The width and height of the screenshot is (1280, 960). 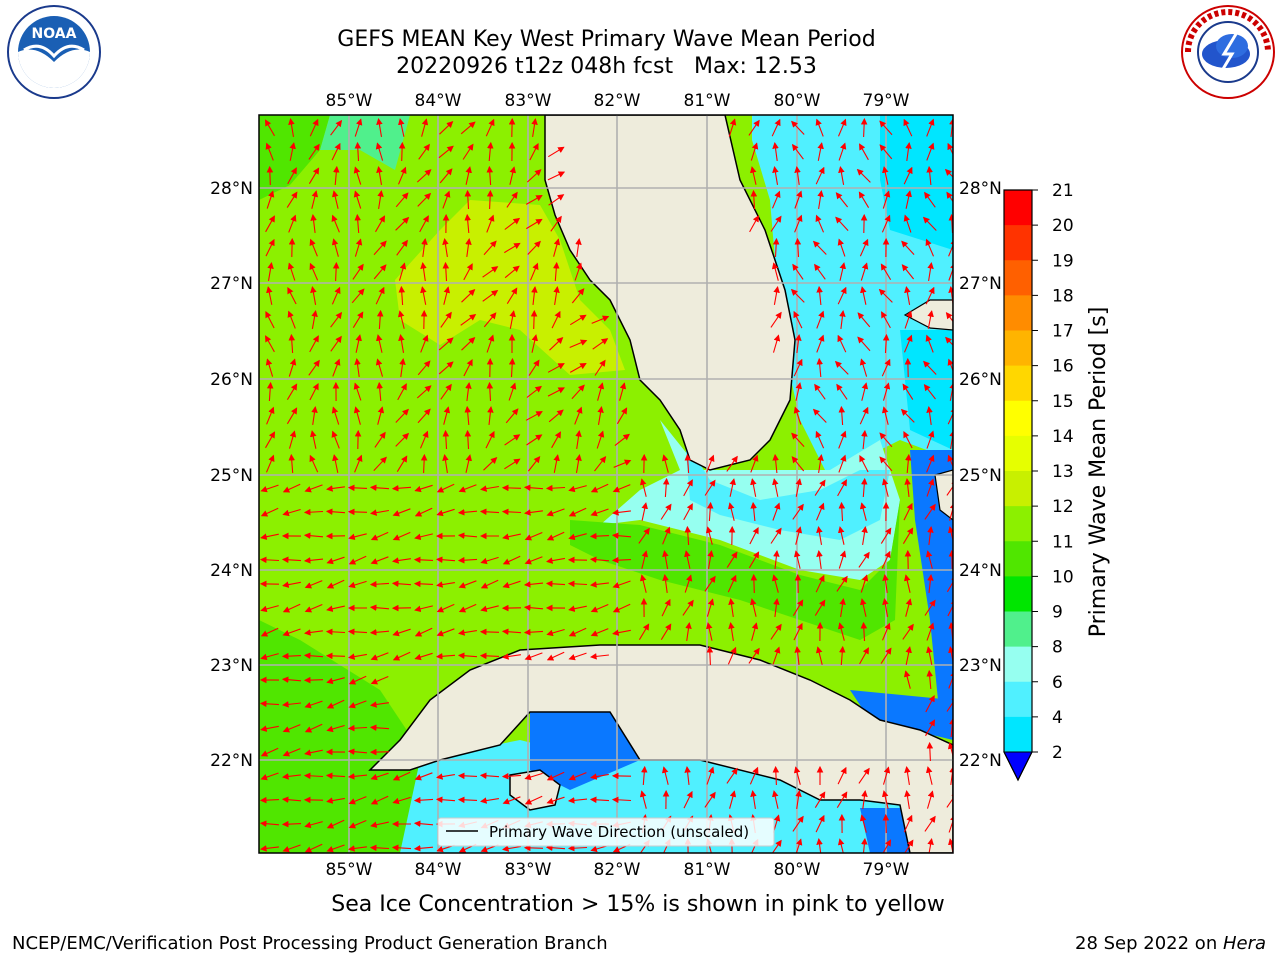 What do you see at coordinates (1057, 648) in the screenshot?
I see `colorbar-tick-label: 8` at bounding box center [1057, 648].